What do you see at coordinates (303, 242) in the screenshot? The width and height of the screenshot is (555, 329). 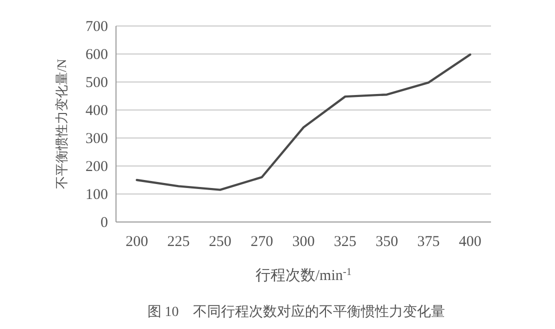 I see `x-tick-label: 300` at bounding box center [303, 242].